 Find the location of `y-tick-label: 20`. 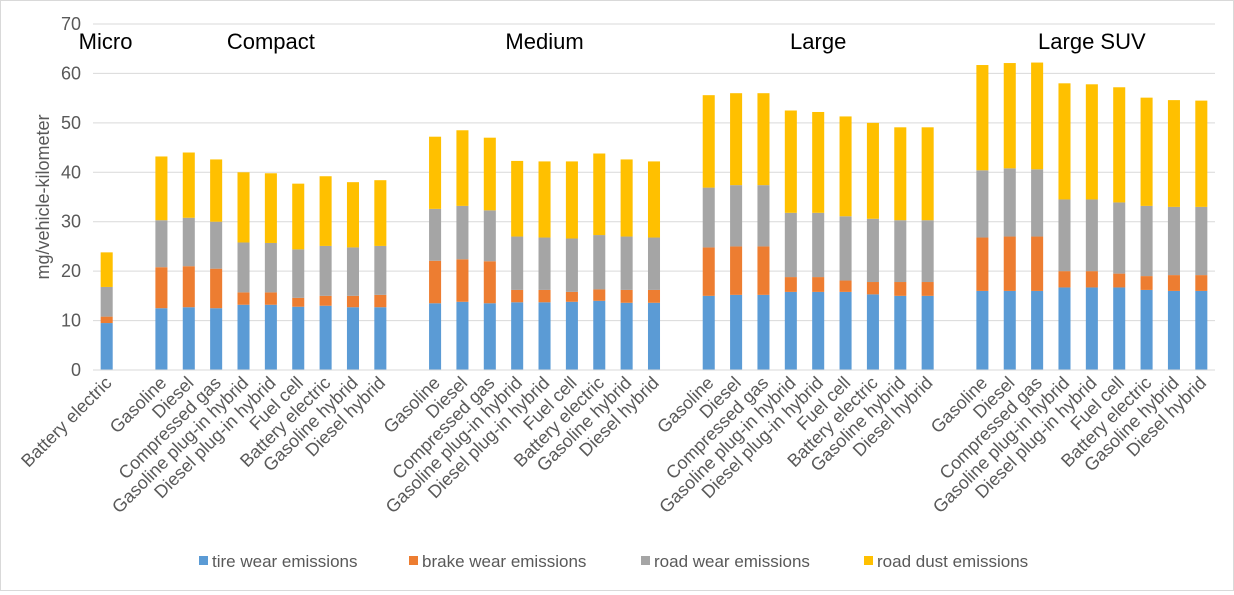

y-tick-label: 20 is located at coordinates (71, 271).